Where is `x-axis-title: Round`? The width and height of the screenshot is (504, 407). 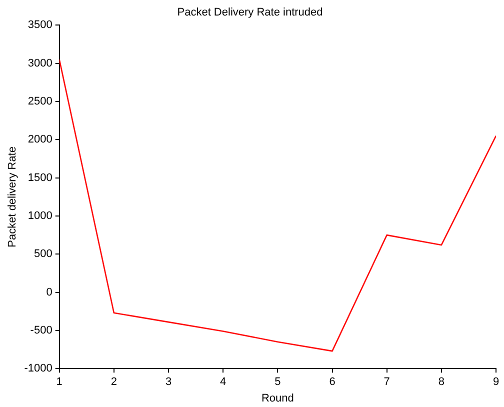 x-axis-title: Round is located at coordinates (277, 398).